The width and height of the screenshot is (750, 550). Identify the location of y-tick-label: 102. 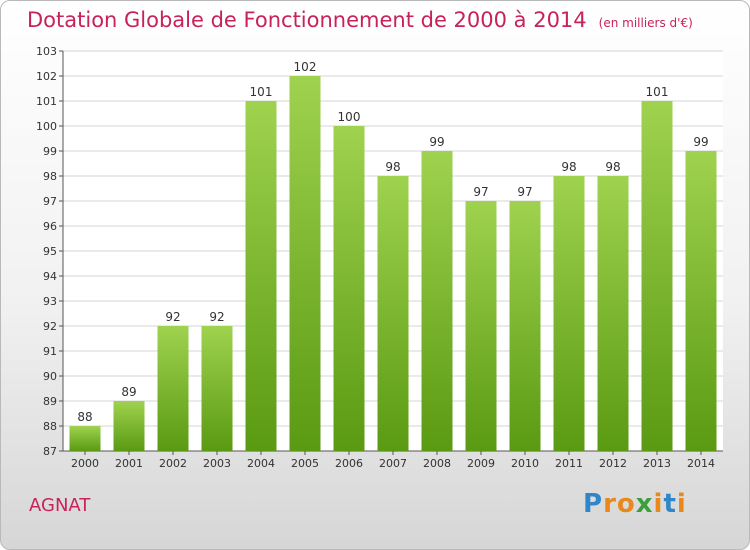
(46, 76).